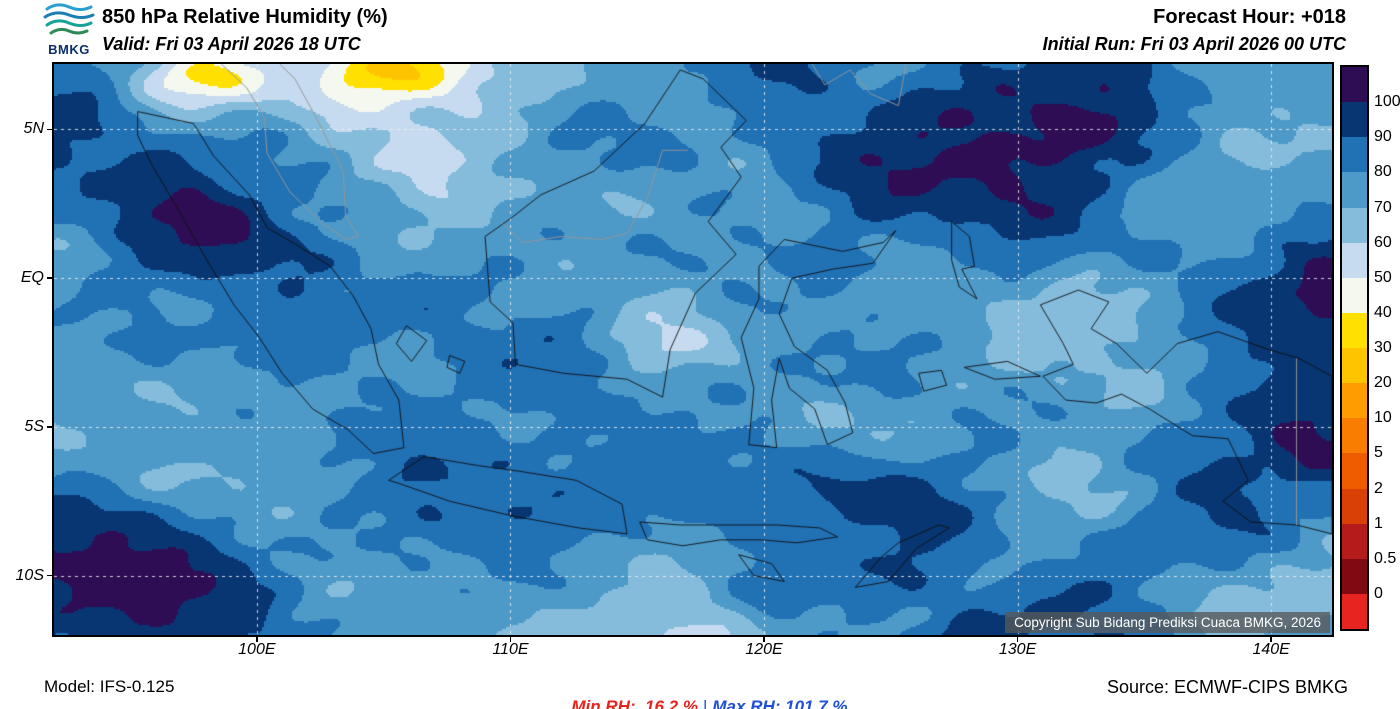  What do you see at coordinates (32, 278) in the screenshot?
I see `y-axis-tick-label: EQ` at bounding box center [32, 278].